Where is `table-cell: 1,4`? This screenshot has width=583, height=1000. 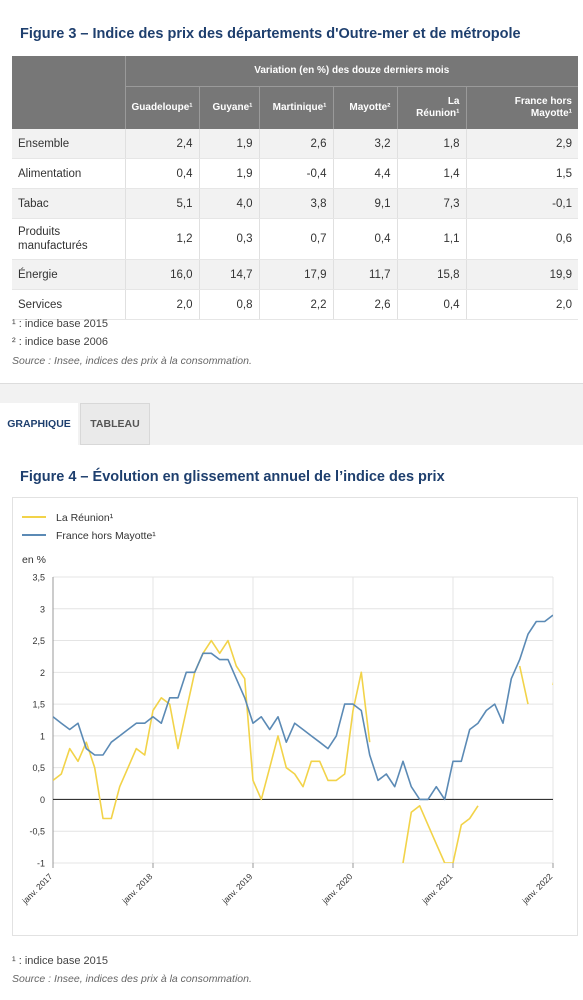 table-cell: 1,4 is located at coordinates (431, 173).